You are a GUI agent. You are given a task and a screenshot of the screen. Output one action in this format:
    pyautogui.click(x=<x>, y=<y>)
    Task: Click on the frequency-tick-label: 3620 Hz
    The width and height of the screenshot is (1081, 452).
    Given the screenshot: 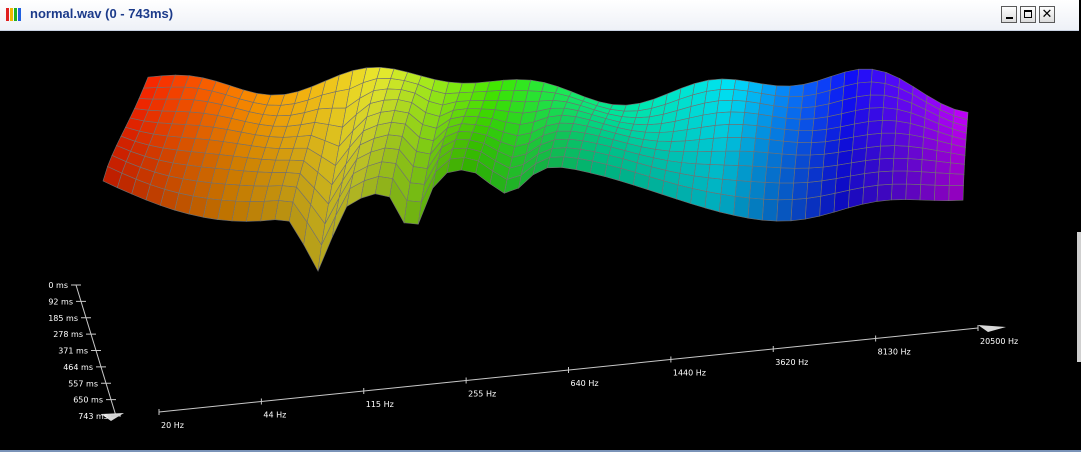 What is the action you would take?
    pyautogui.click(x=791, y=362)
    